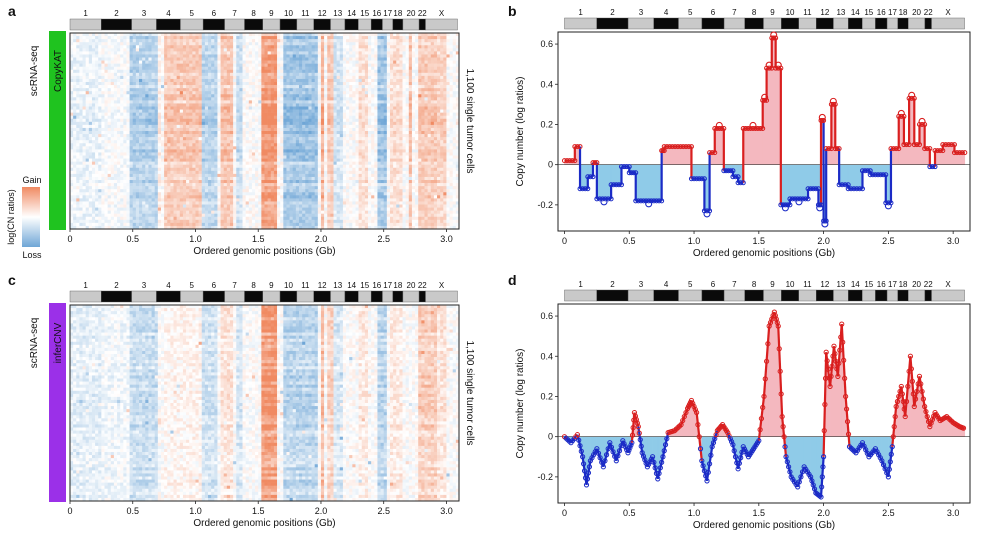  Describe the element at coordinates (892, 284) in the screenshot. I see `panel-d-chrom-label-17: 17` at that location.